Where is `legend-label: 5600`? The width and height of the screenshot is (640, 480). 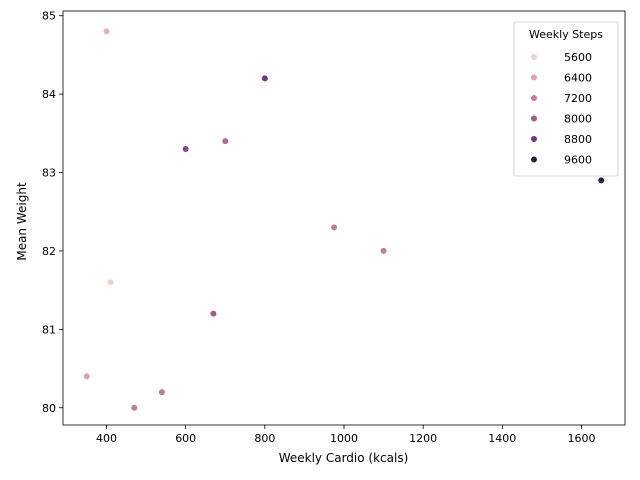
legend-label: 5600 is located at coordinates (578, 57).